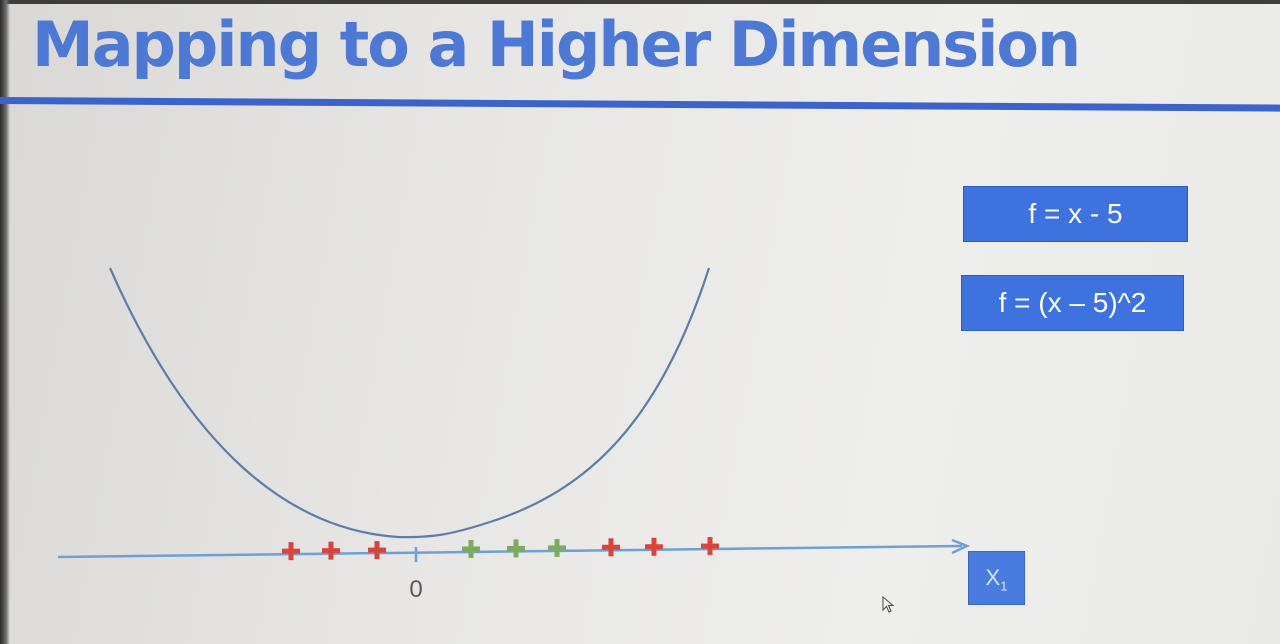  What do you see at coordinates (416, 589) in the screenshot?
I see `zero-tick-label: 0` at bounding box center [416, 589].